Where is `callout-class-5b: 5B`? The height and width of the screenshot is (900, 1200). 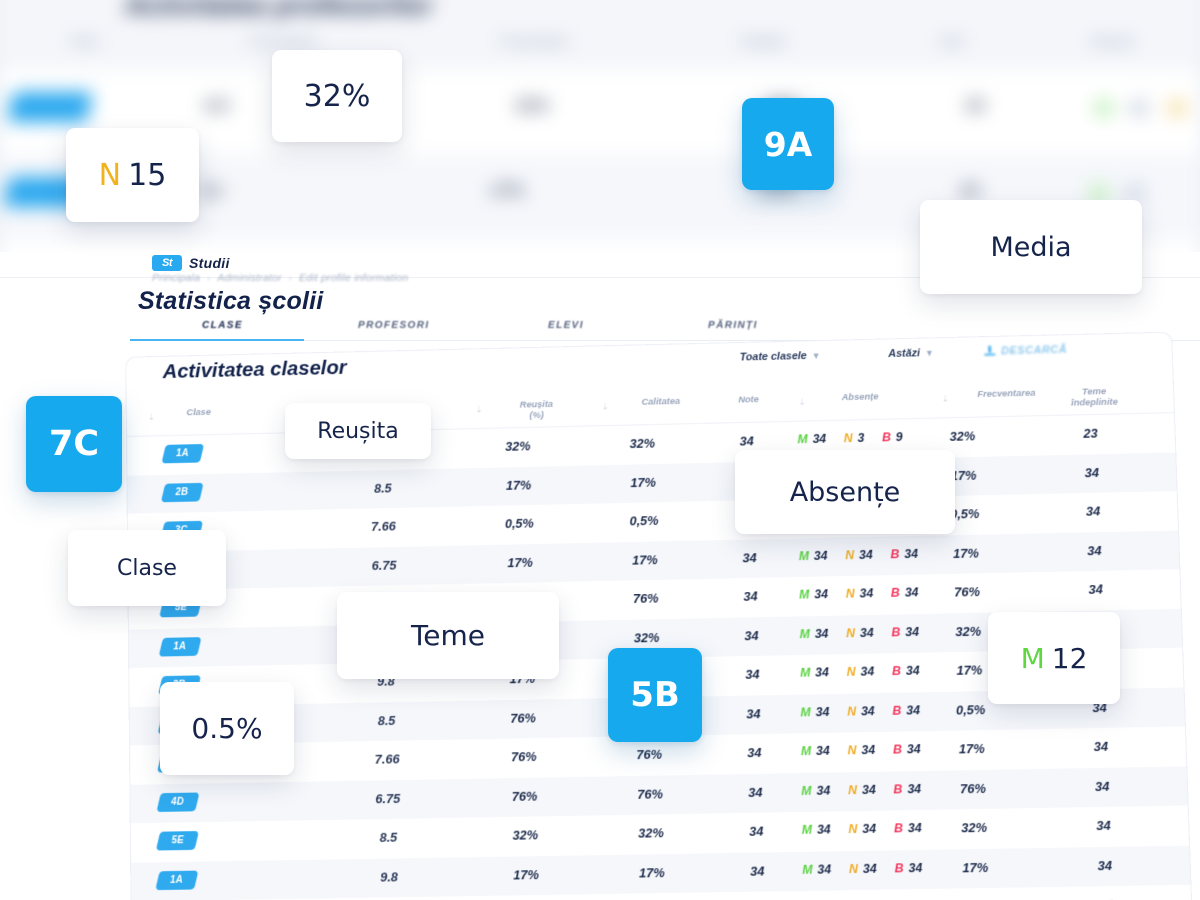
callout-class-5b: 5B is located at coordinates (655, 695).